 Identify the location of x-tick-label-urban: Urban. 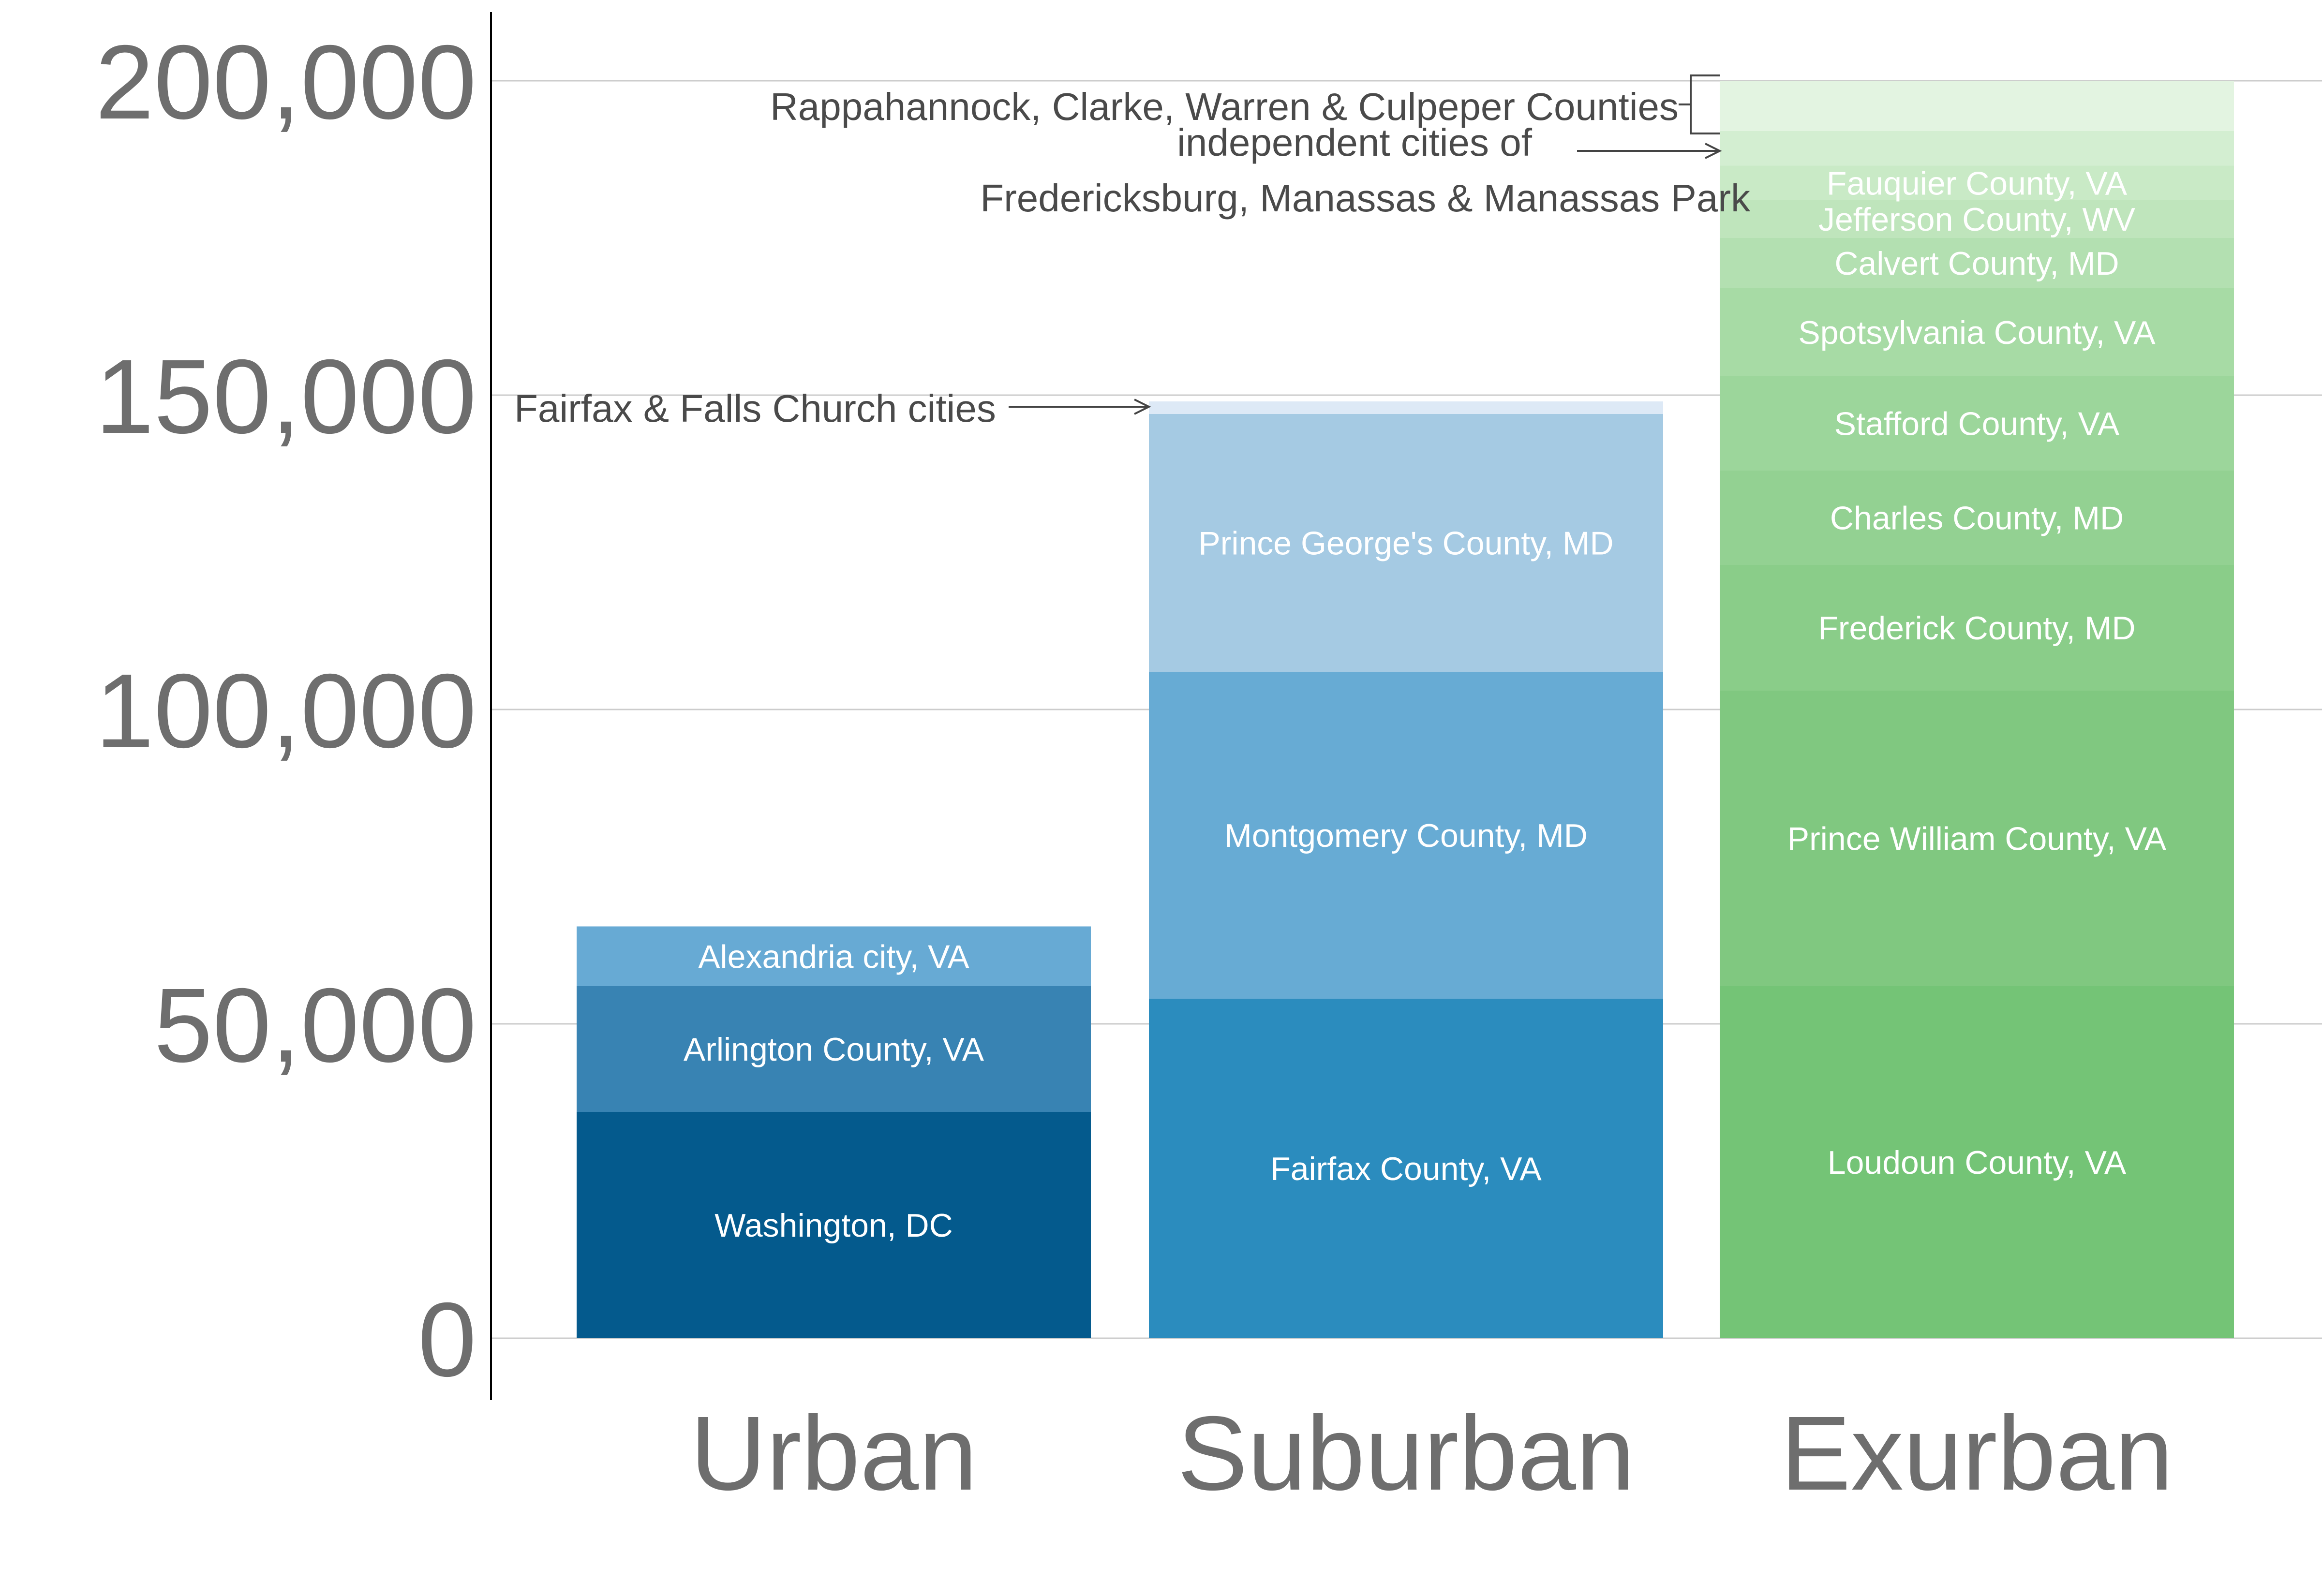
(834, 1453).